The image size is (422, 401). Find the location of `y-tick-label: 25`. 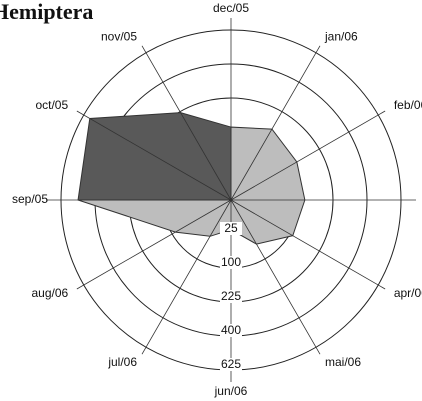

y-tick-label: 25 is located at coordinates (231, 228).